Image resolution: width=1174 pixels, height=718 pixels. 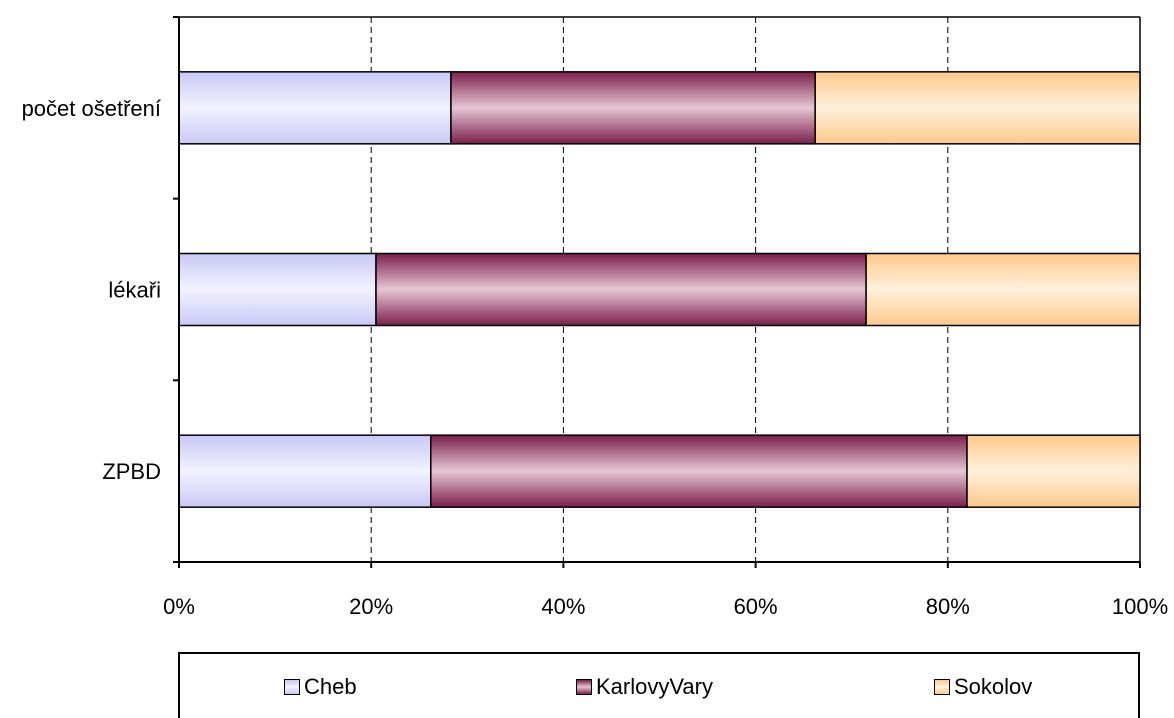 What do you see at coordinates (292, 687) in the screenshot?
I see `legend-swatch-cheb` at bounding box center [292, 687].